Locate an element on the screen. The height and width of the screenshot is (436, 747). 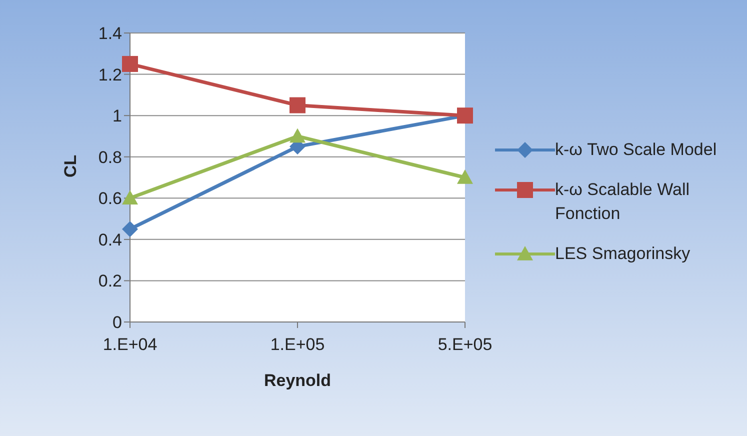
y-tick-label: 0.6 is located at coordinates (110, 198).